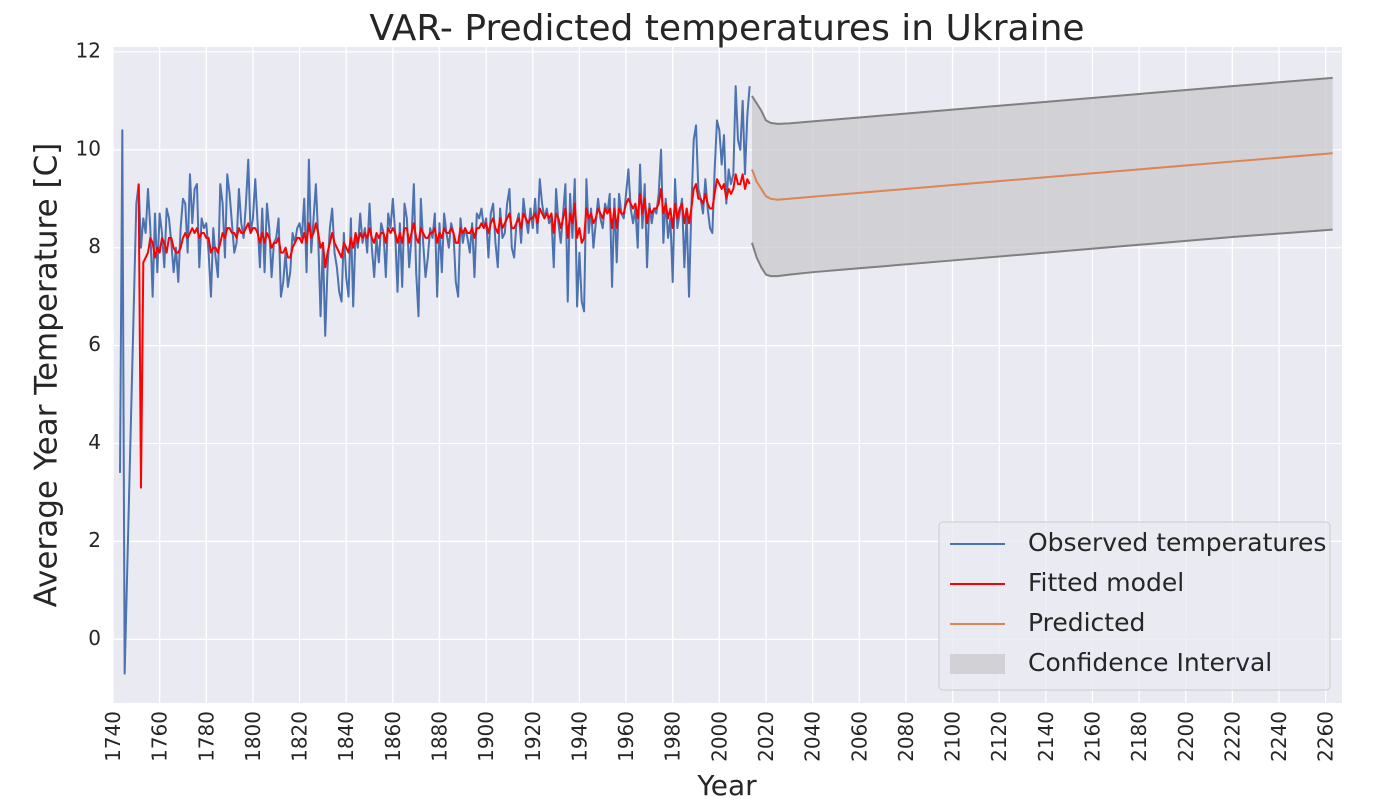  What do you see at coordinates (113, 736) in the screenshot?
I see `x-tick-label: 1740` at bounding box center [113, 736].